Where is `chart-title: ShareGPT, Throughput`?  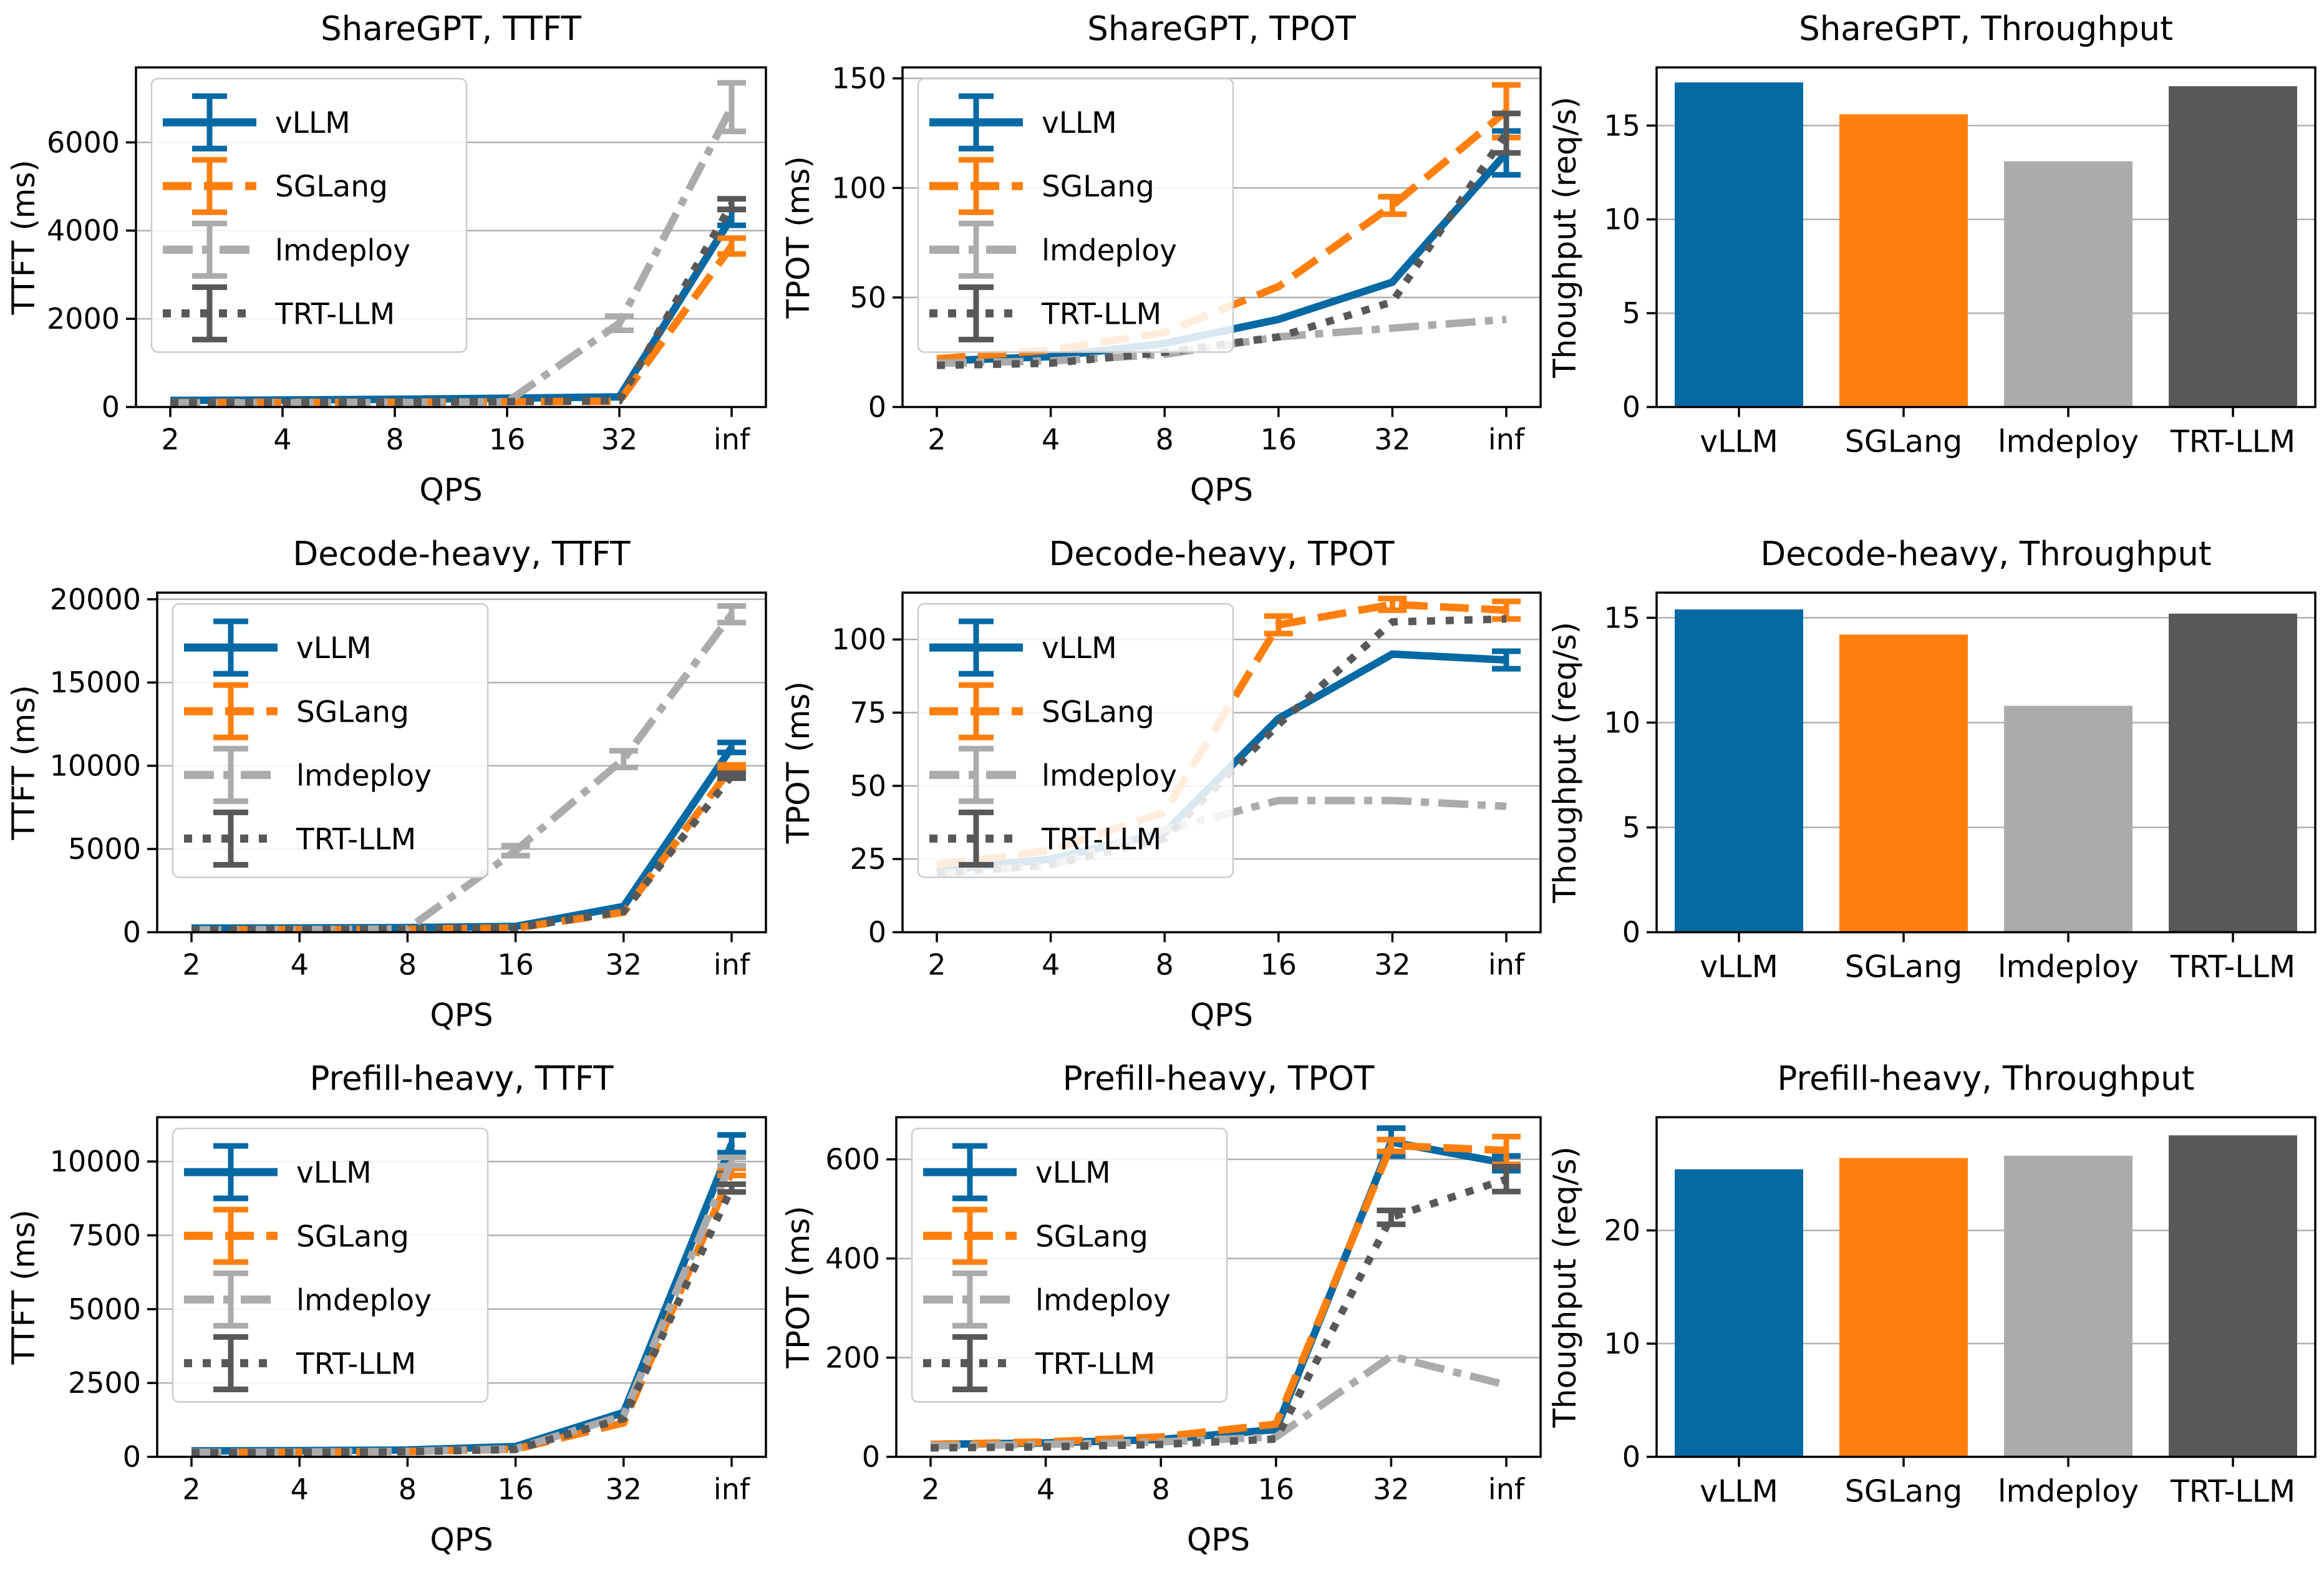
chart-title: ShareGPT, Throughput is located at coordinates (1986, 28).